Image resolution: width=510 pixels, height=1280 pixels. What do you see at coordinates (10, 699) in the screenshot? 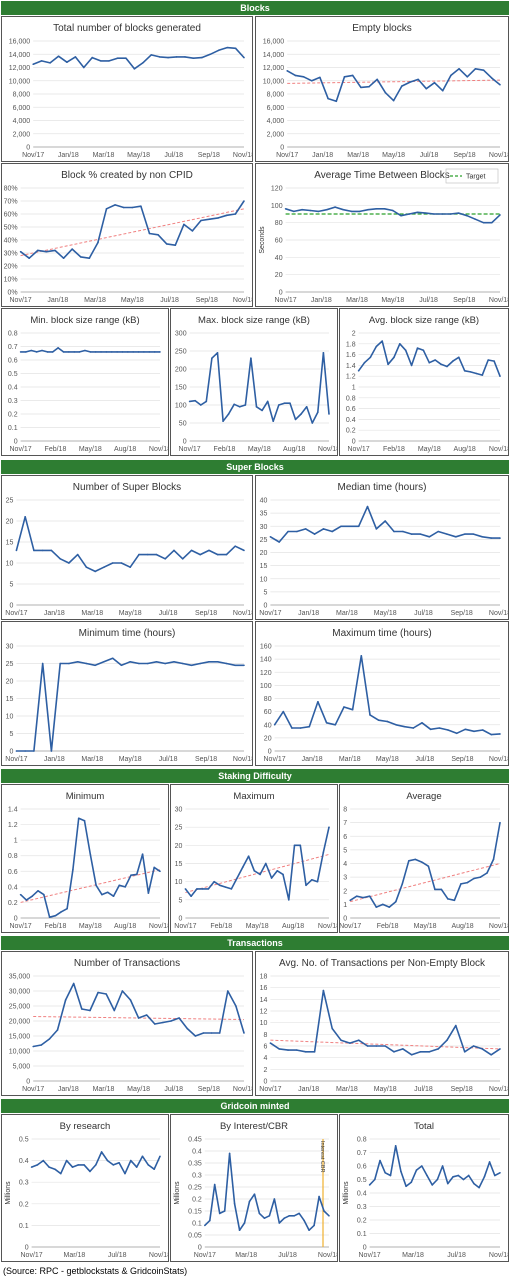
I see `y-tick-label: 15` at bounding box center [10, 699].